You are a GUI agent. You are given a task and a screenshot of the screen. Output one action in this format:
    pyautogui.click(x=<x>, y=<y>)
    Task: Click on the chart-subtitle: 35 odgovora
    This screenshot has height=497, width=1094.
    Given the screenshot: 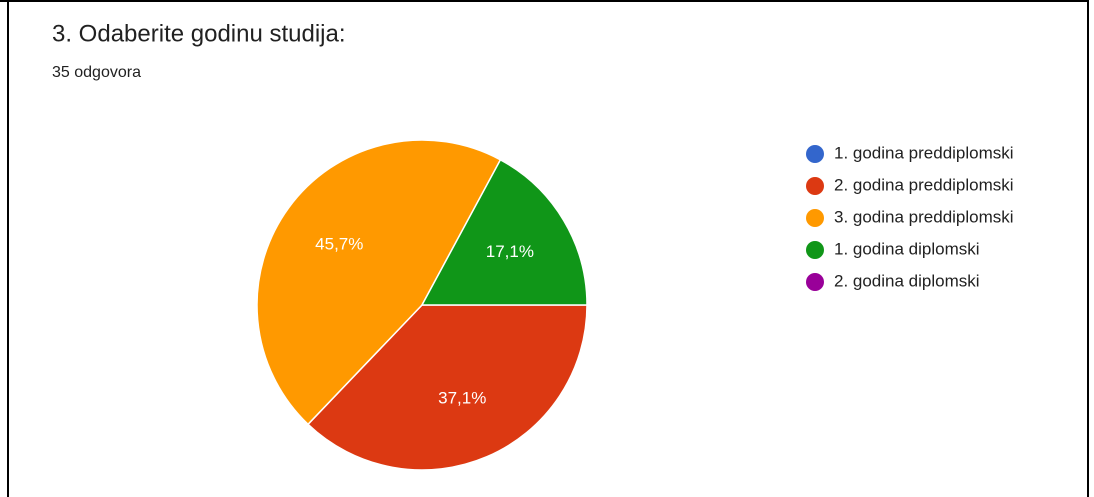 What is the action you would take?
    pyautogui.click(x=96, y=72)
    